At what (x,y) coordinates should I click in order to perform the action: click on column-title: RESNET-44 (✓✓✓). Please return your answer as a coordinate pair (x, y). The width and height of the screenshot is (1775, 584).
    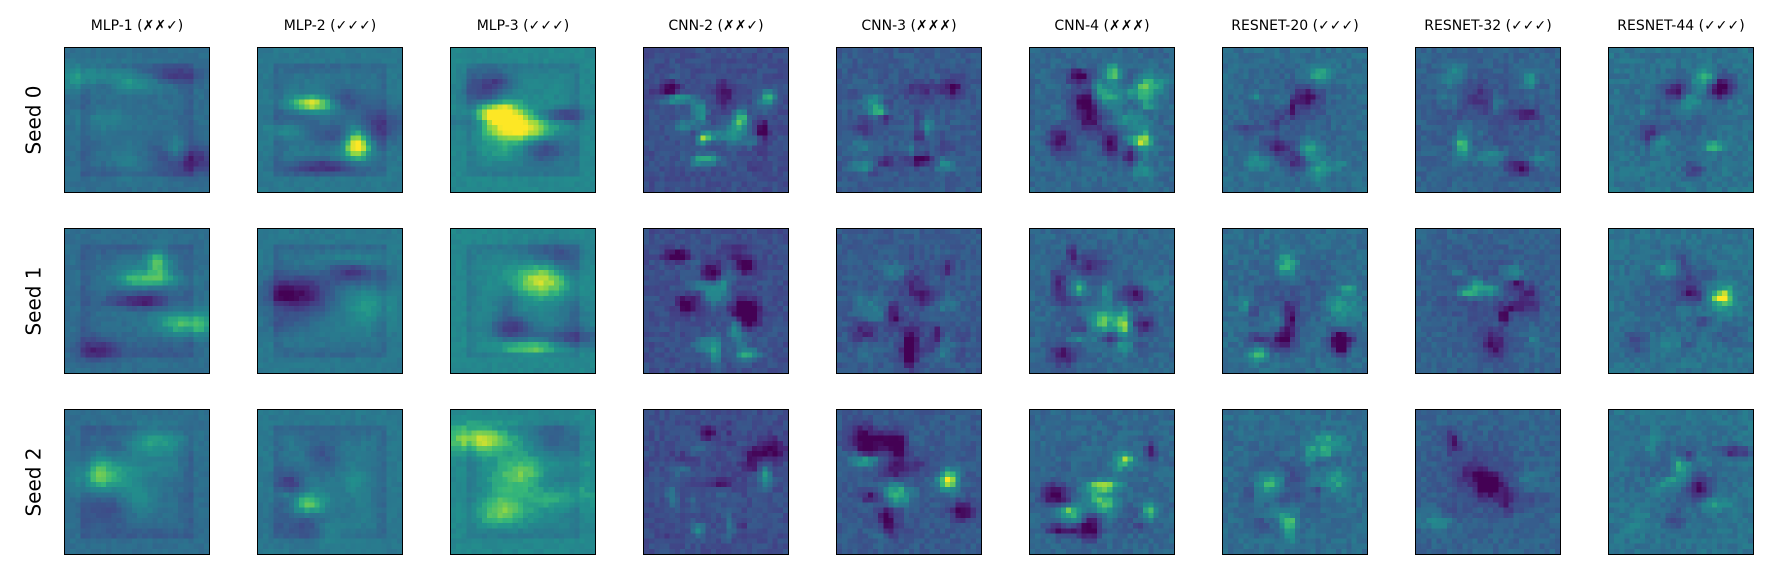
    Looking at the image, I should click on (1681, 26).